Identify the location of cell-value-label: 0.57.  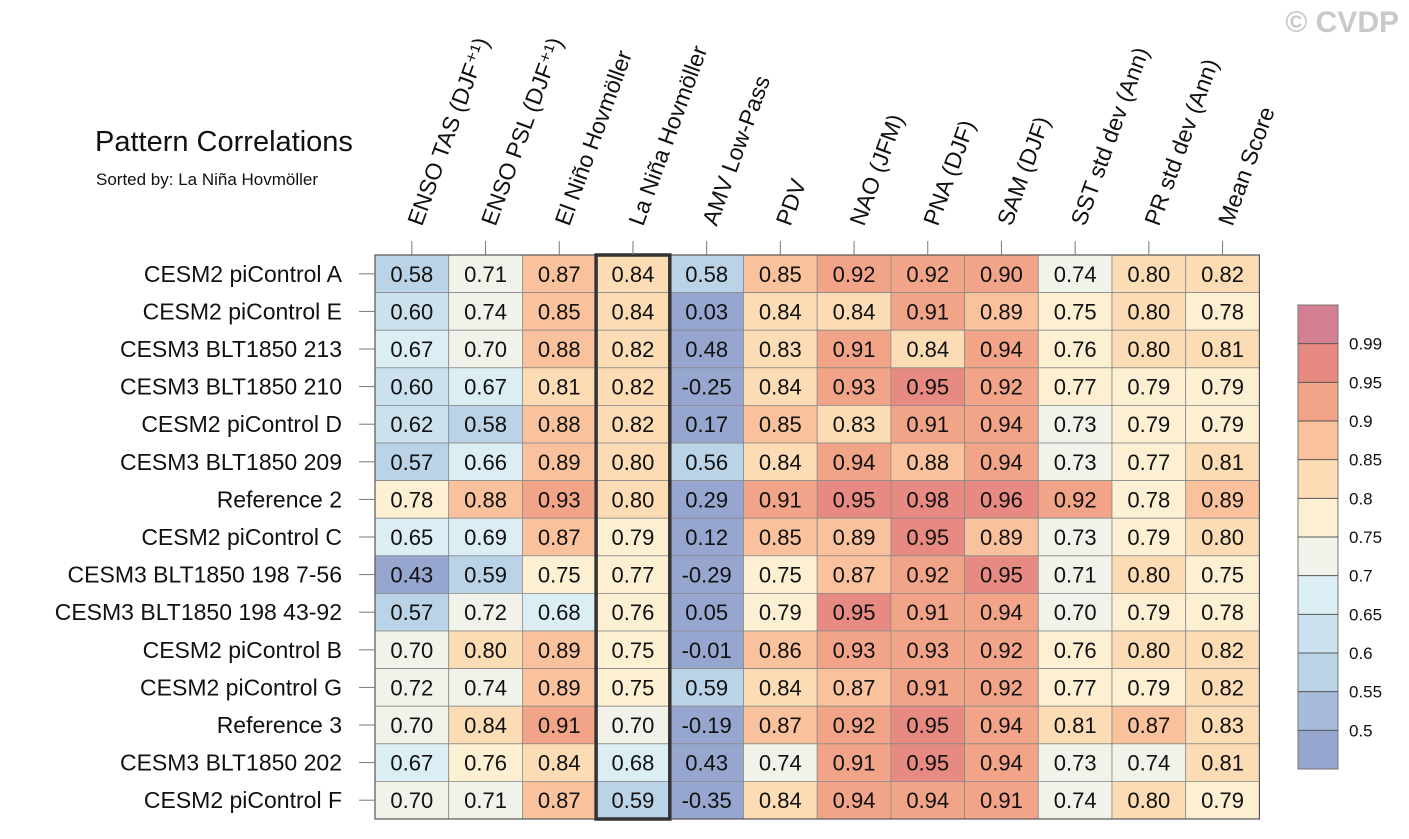
(411, 462).